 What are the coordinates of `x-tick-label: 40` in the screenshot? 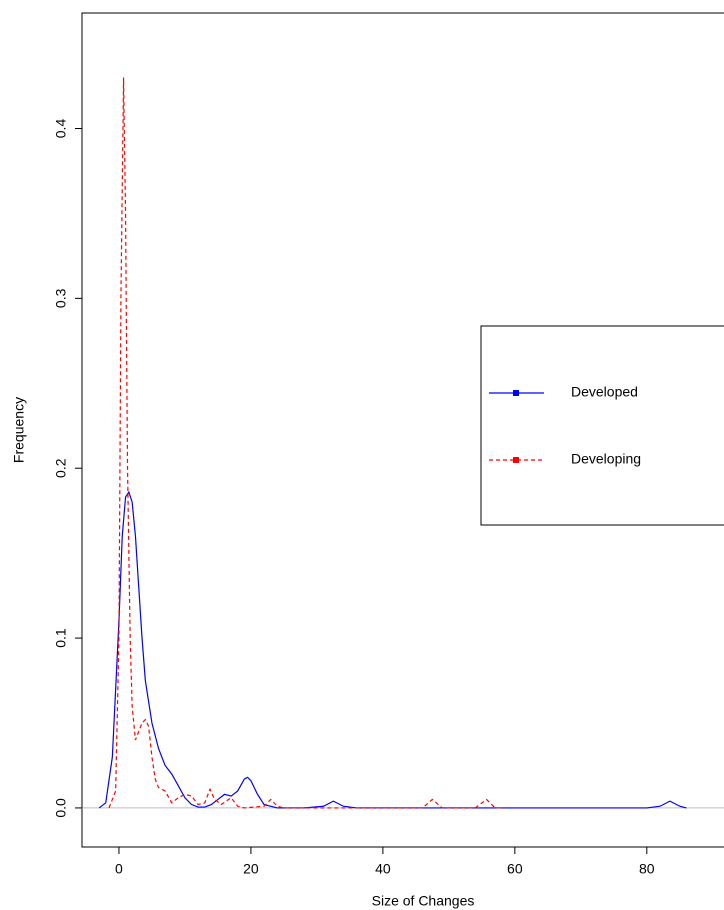 It's located at (383, 869).